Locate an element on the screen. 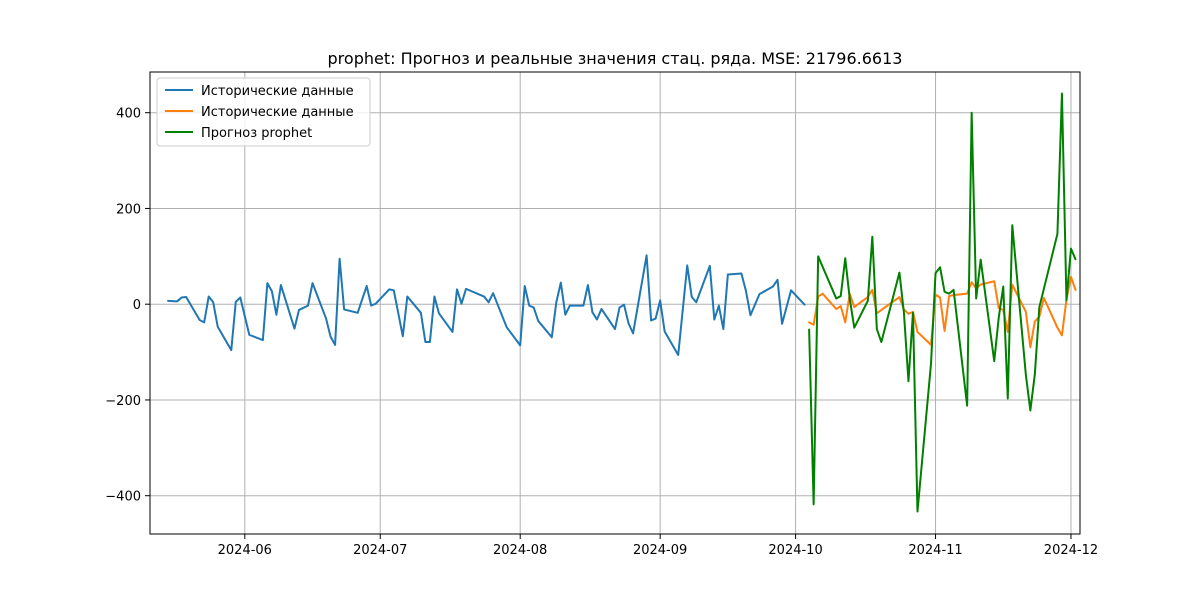 This screenshot has height=600, width=1200. legend-label: Прогноз prophet is located at coordinates (256, 133).